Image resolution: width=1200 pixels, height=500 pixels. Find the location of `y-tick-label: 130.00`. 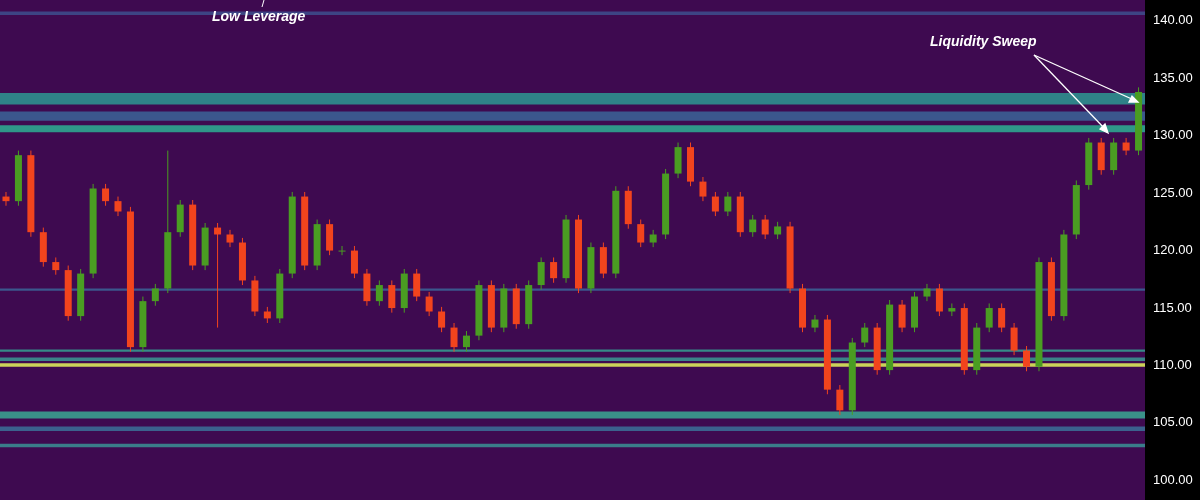

y-tick-label: 130.00 is located at coordinates (1173, 135).